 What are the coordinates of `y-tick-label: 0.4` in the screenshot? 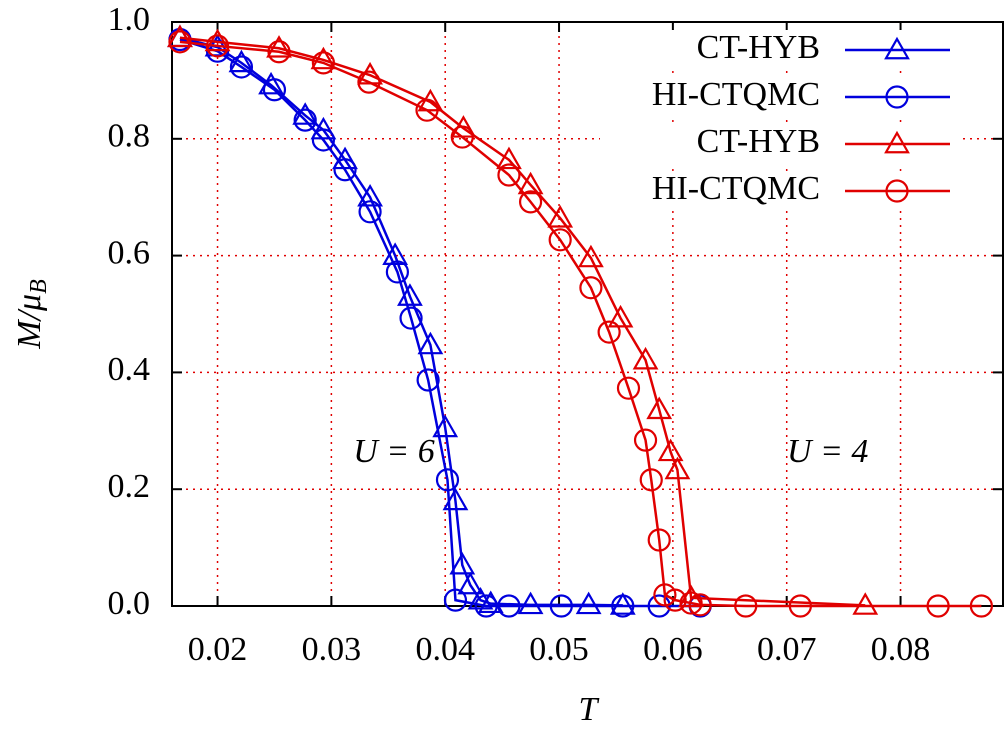 It's located at (129, 369).